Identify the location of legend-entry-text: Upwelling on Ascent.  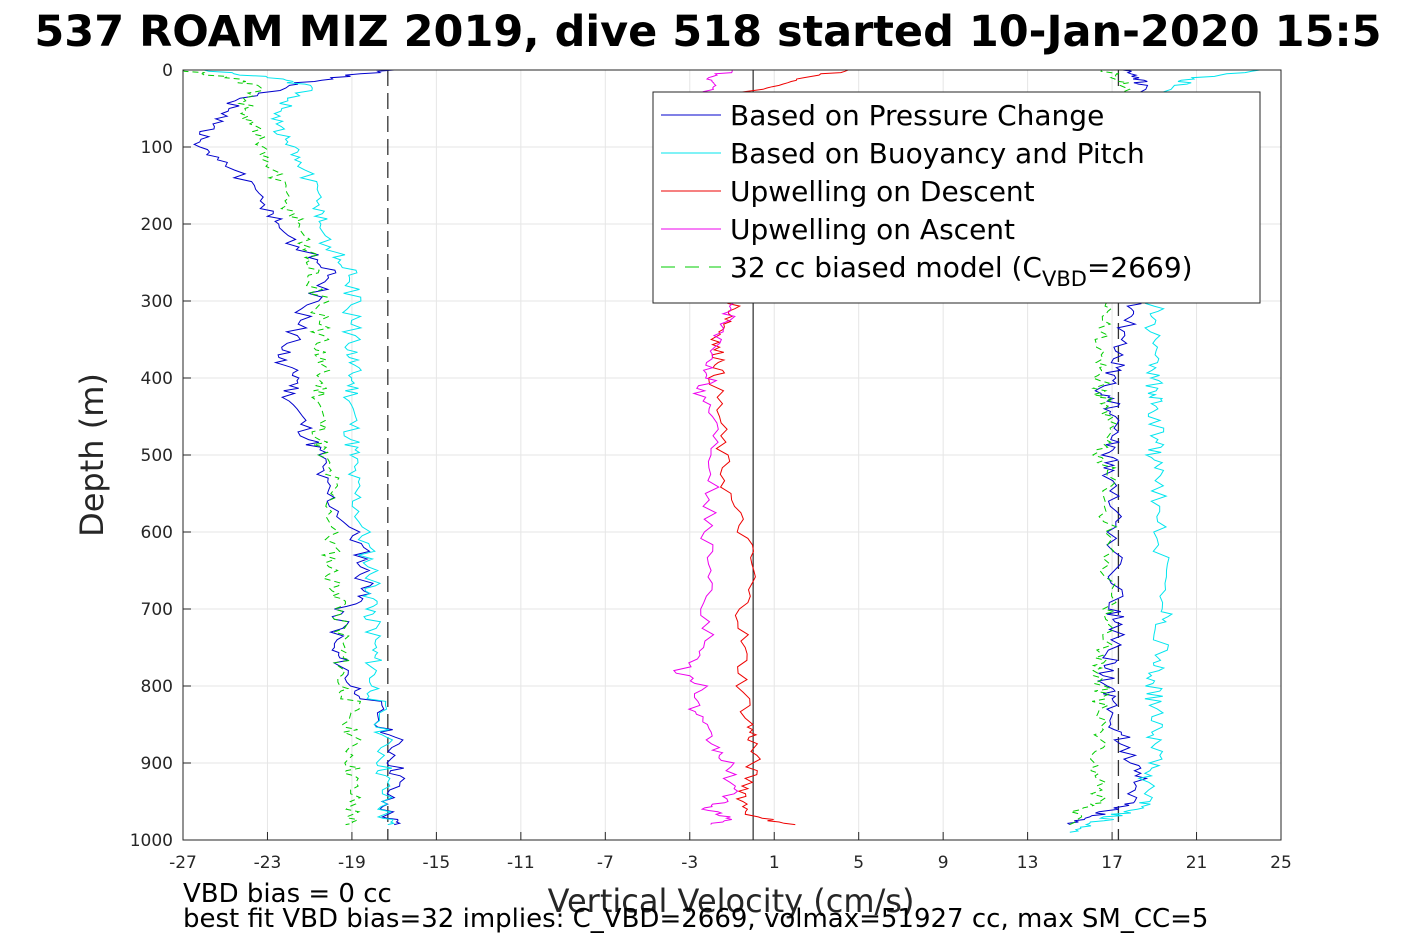
(872, 229).